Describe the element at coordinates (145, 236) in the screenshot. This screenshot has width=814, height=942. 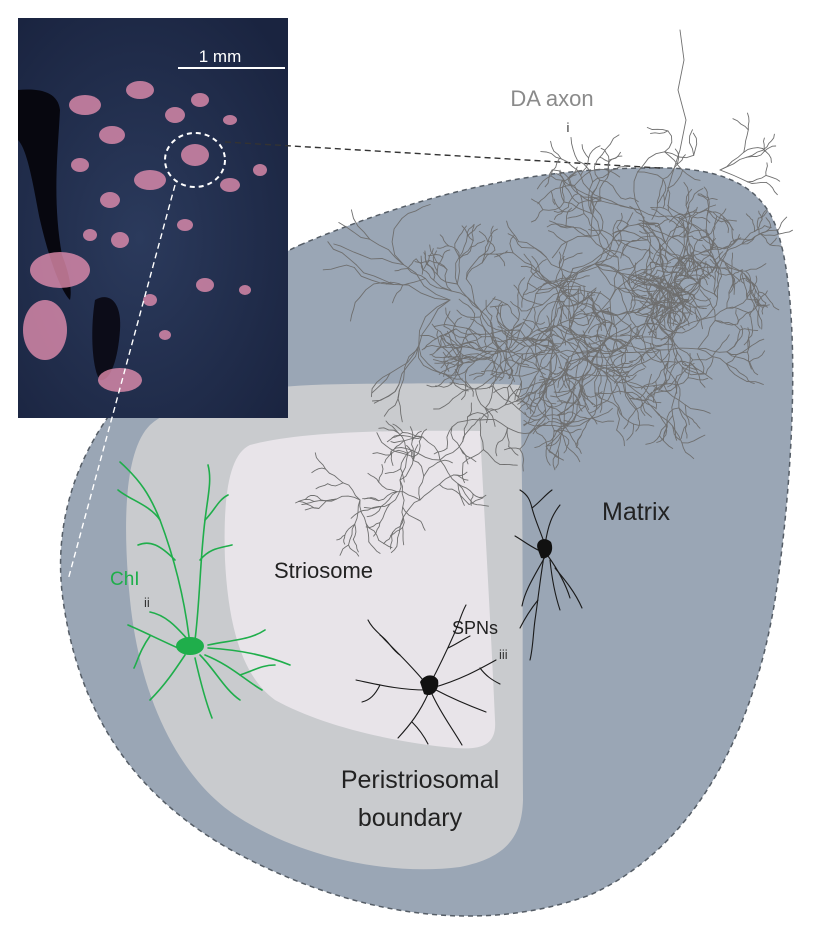
I see `striosome-patches` at that location.